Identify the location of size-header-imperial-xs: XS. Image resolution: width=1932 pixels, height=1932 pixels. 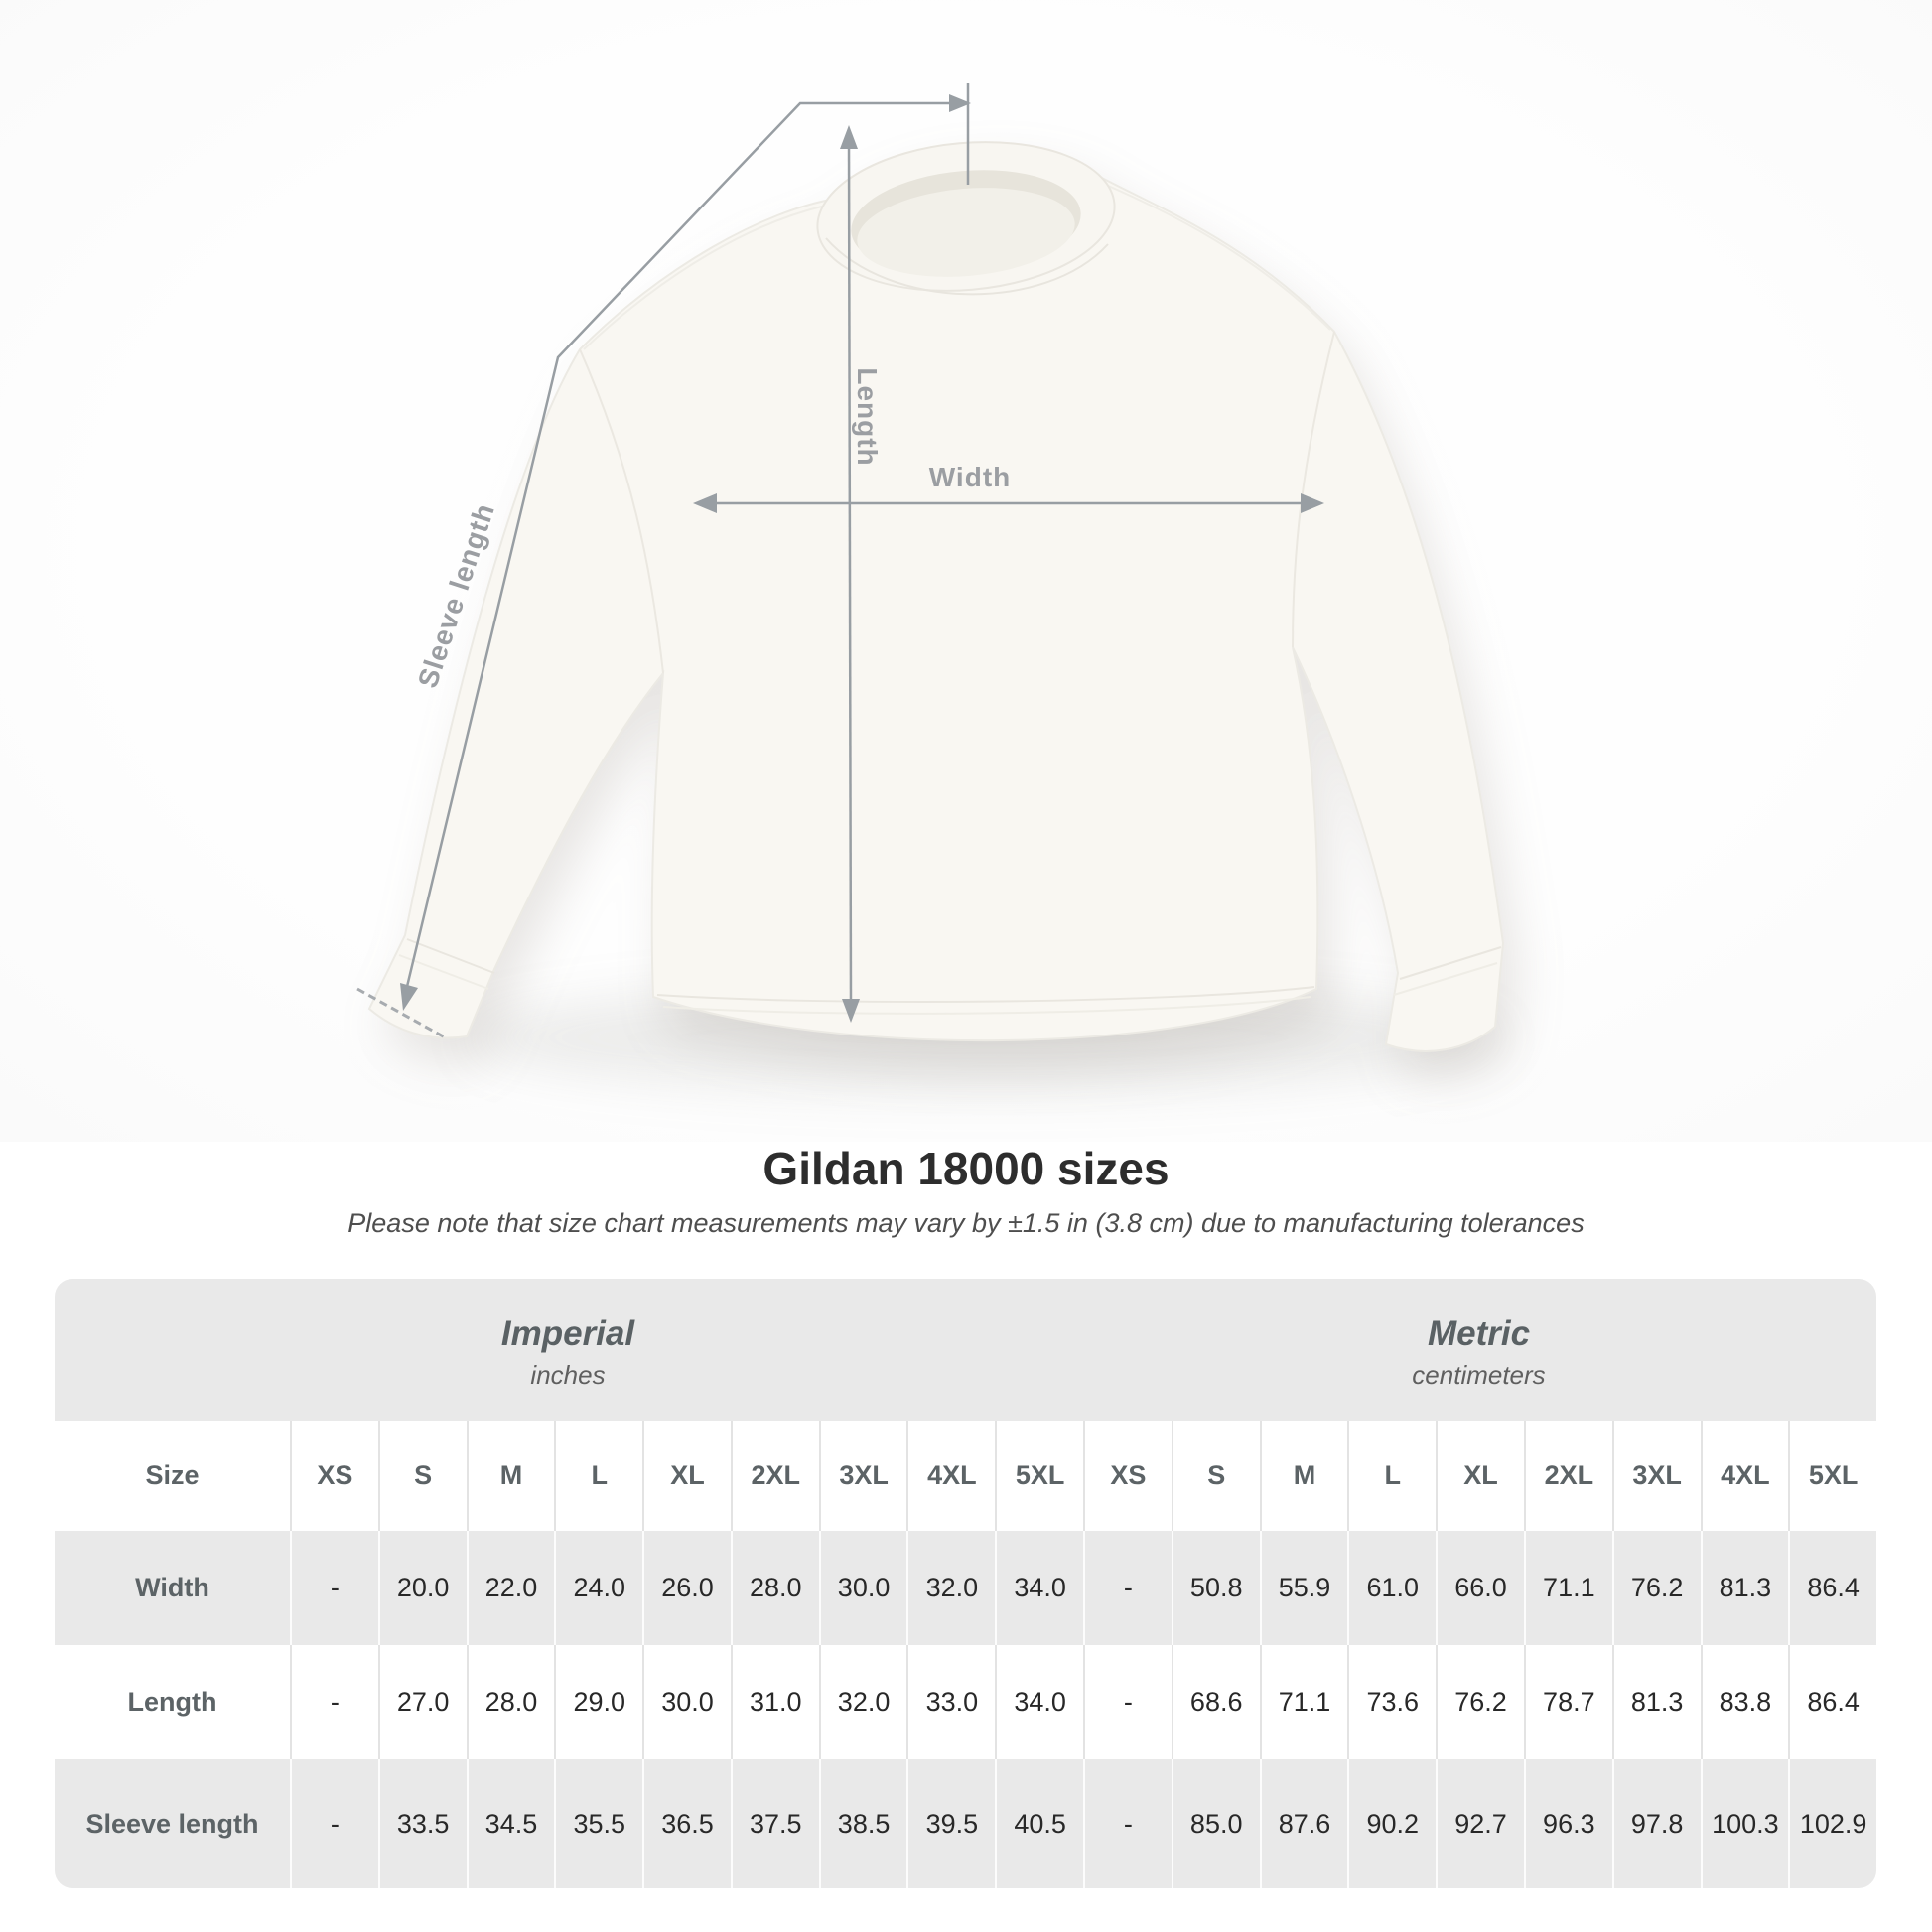
(334, 1476).